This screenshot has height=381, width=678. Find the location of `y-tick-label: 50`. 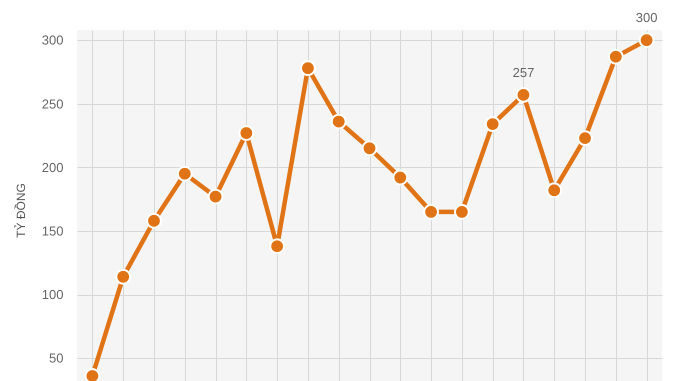

y-tick-label: 50 is located at coordinates (56, 358).